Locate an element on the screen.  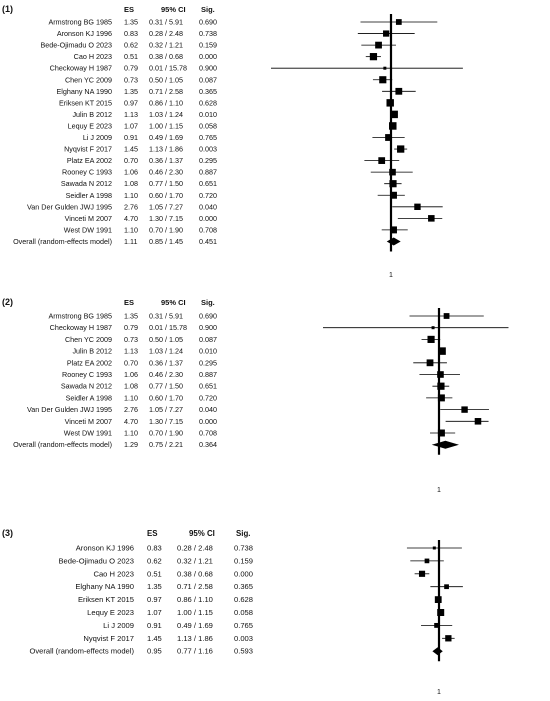
study-name: Nyqvist F 2017 is located at coordinates (108, 638).